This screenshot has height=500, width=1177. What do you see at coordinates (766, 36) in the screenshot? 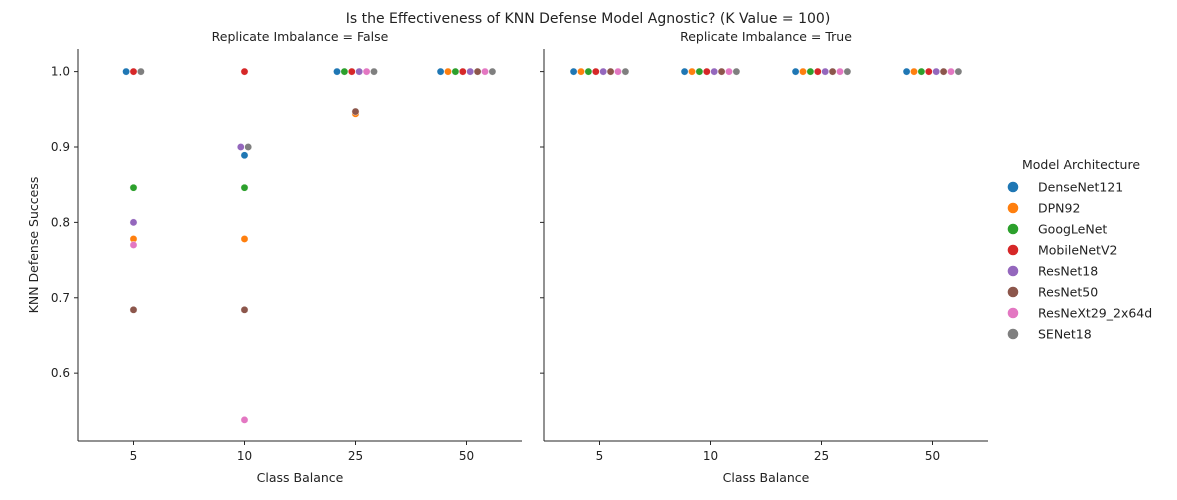
I see `panel-title: Replicate Imbalance = True` at bounding box center [766, 36].